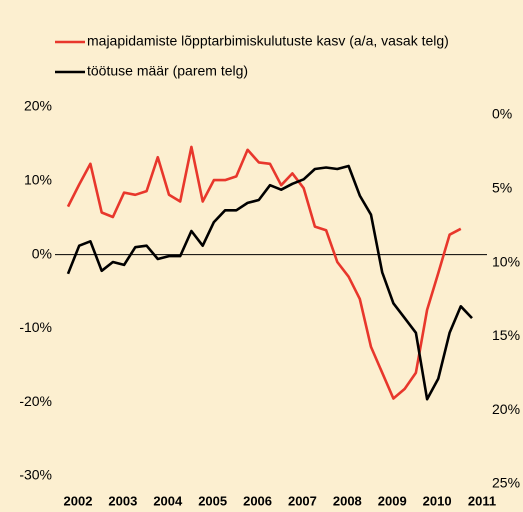 The width and height of the screenshot is (523, 512). I want to click on x-tick-label: 2004, so click(168, 500).